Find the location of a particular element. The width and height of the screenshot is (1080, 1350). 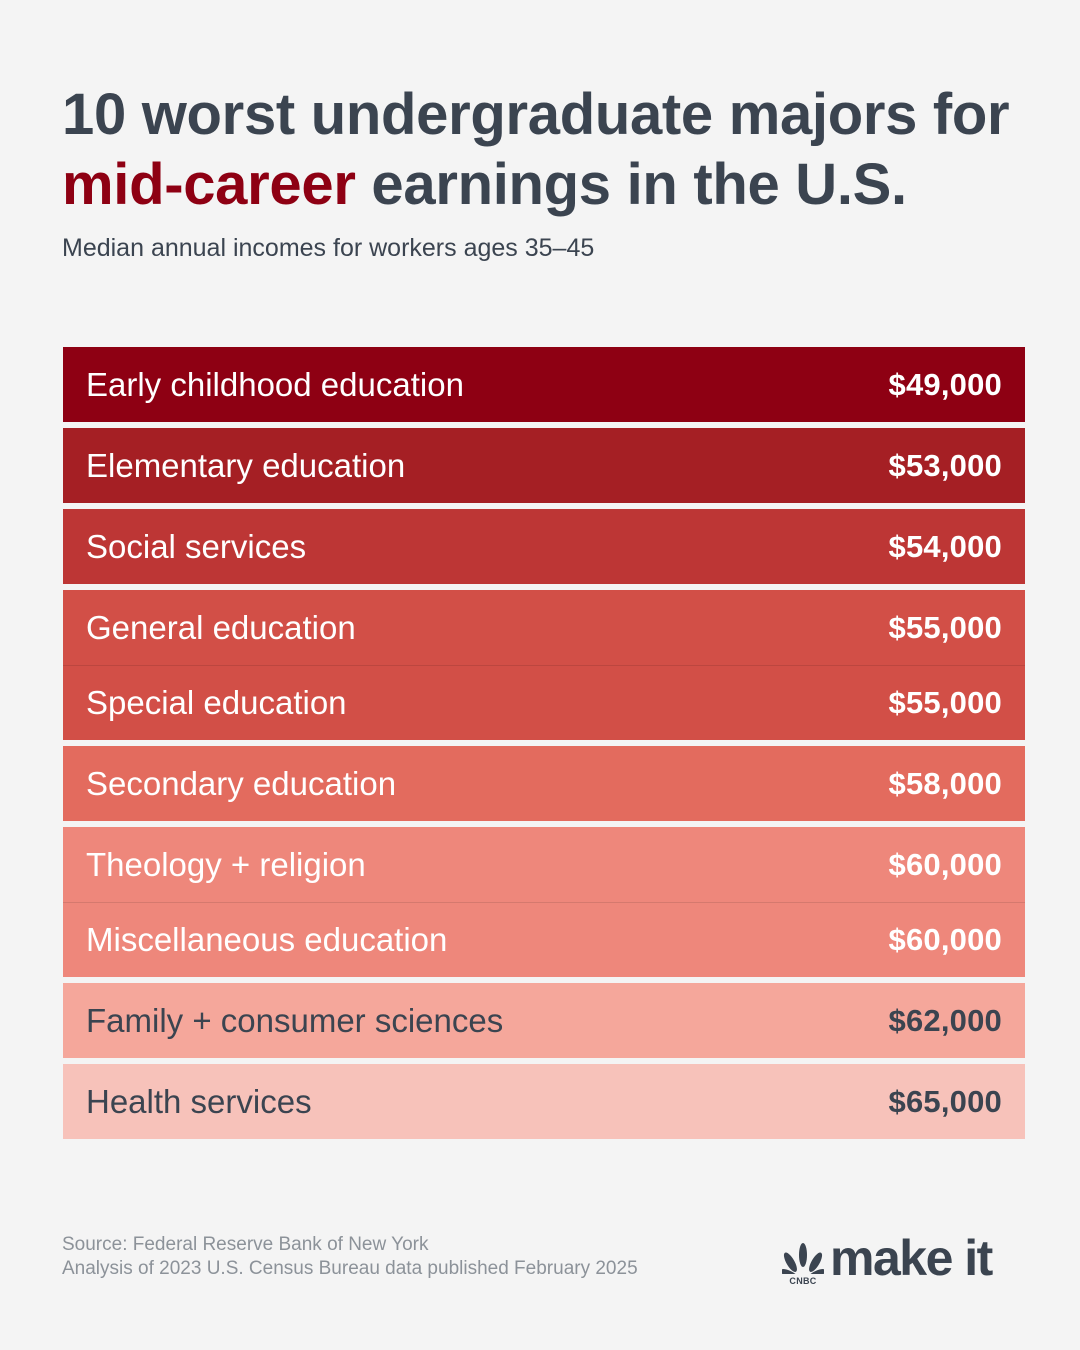

row-label: Social services is located at coordinates (196, 546).